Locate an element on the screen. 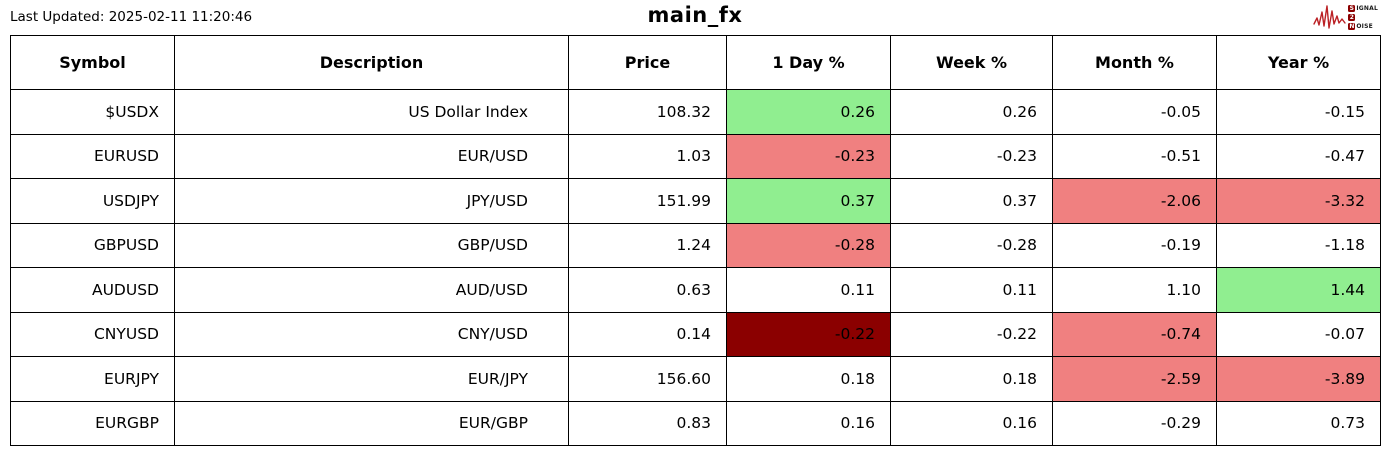  cell-year-pct: 1.44 is located at coordinates (1298, 290).